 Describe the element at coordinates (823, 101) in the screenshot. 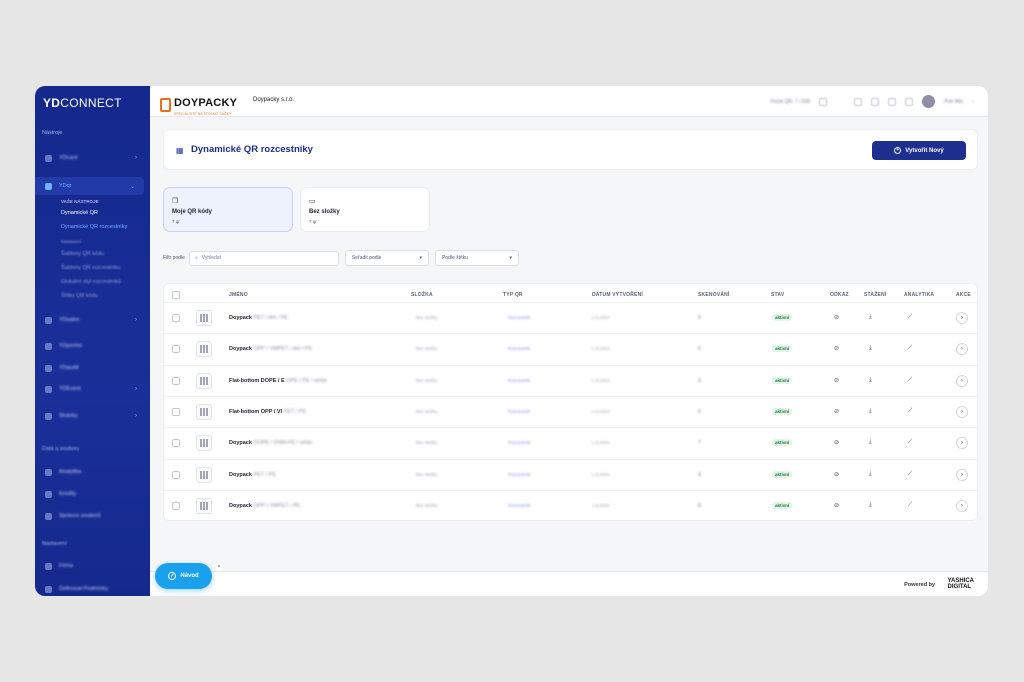

I see `qr-icon` at that location.